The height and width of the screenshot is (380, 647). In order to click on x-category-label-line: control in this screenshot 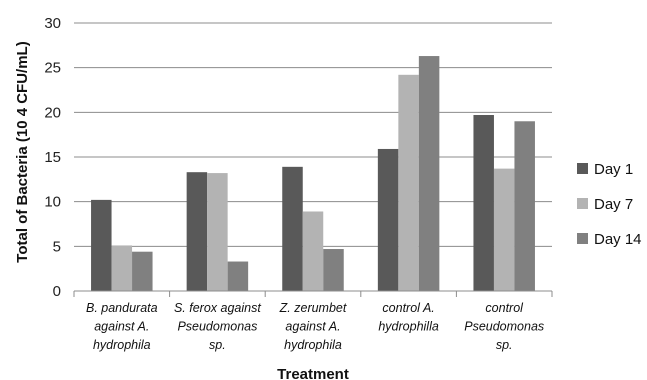, I will do `click(504, 308)`.